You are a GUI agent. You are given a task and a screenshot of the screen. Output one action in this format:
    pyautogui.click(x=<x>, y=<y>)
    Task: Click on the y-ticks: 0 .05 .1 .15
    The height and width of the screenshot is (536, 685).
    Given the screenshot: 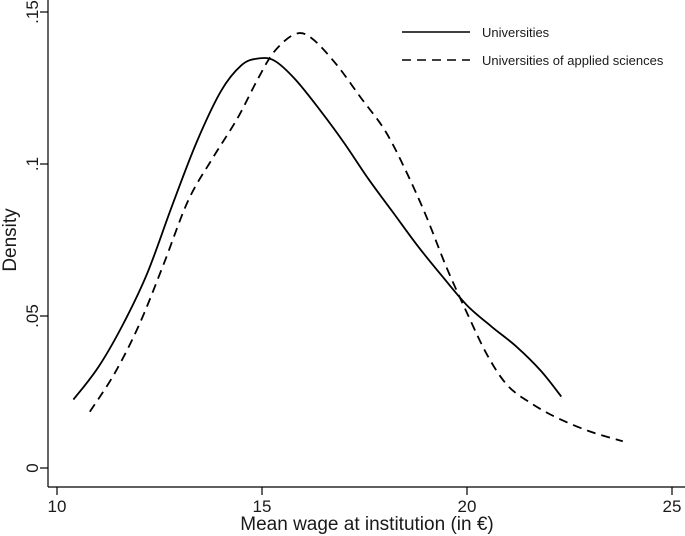 What is the action you would take?
    pyautogui.click(x=35, y=236)
    